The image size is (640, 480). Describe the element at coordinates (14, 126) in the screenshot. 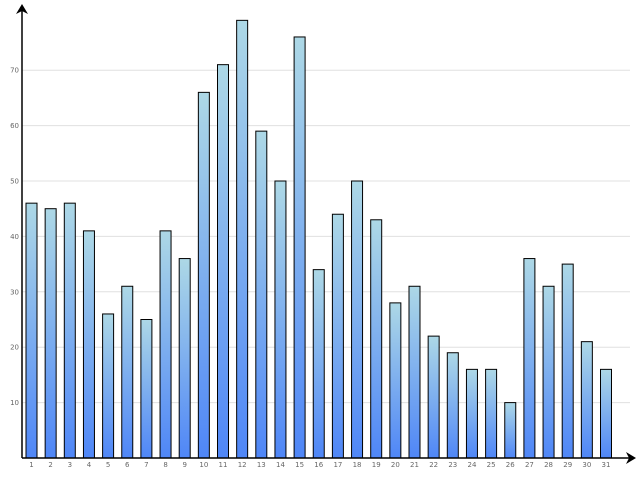

I see `y-tick-label: 60` at that location.